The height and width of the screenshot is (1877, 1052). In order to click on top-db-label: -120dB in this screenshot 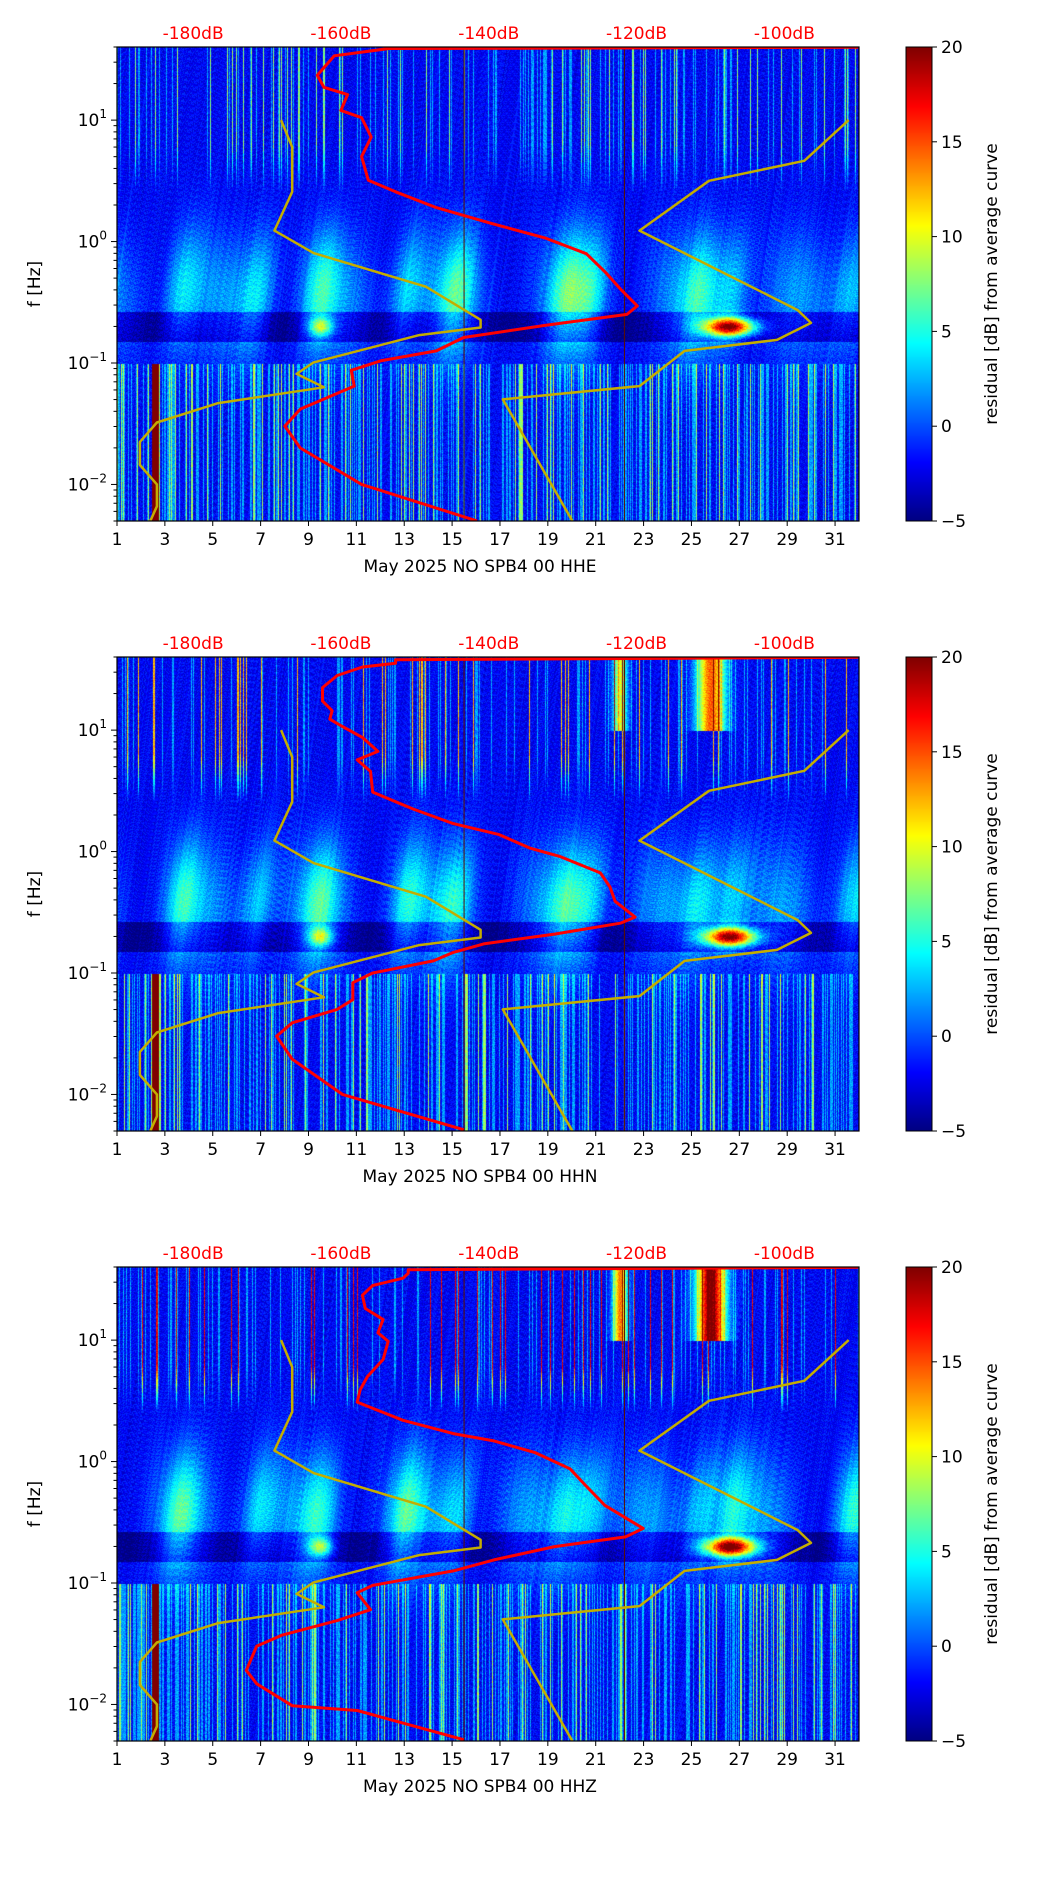, I will do `click(636, 644)`.